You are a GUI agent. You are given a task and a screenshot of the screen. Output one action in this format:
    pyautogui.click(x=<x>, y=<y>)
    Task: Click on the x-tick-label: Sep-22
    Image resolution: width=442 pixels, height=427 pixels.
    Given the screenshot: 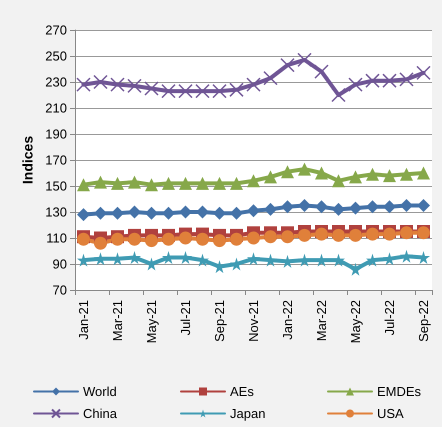 What is the action you would take?
    pyautogui.click(x=423, y=321)
    